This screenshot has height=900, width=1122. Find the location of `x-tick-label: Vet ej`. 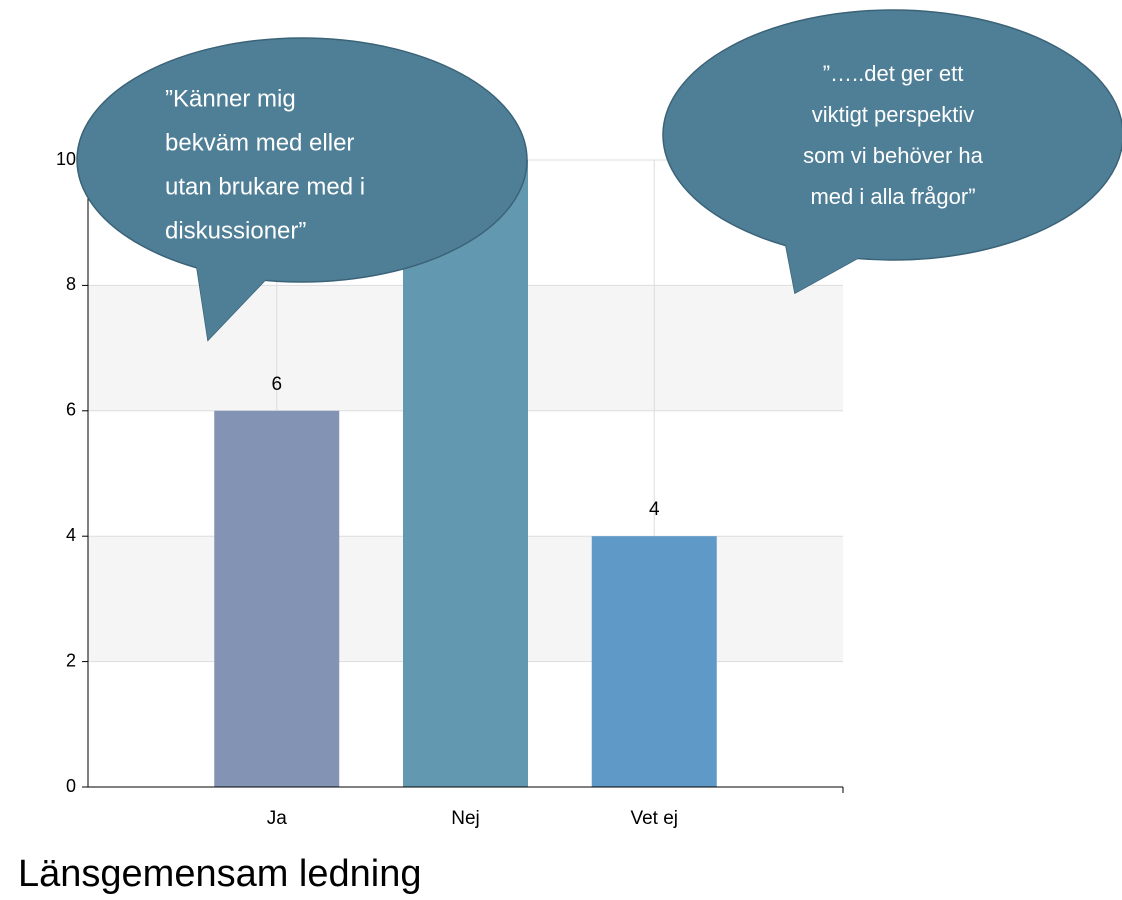

x-tick-label: Vet ej is located at coordinates (654, 818).